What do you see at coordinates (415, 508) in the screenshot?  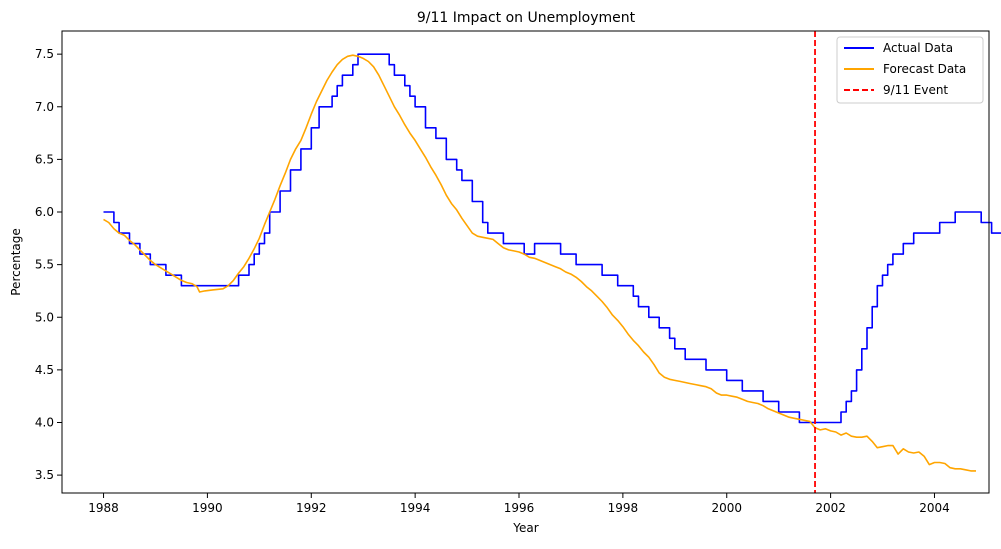 I see `x-tick-label: 1994` at bounding box center [415, 508].